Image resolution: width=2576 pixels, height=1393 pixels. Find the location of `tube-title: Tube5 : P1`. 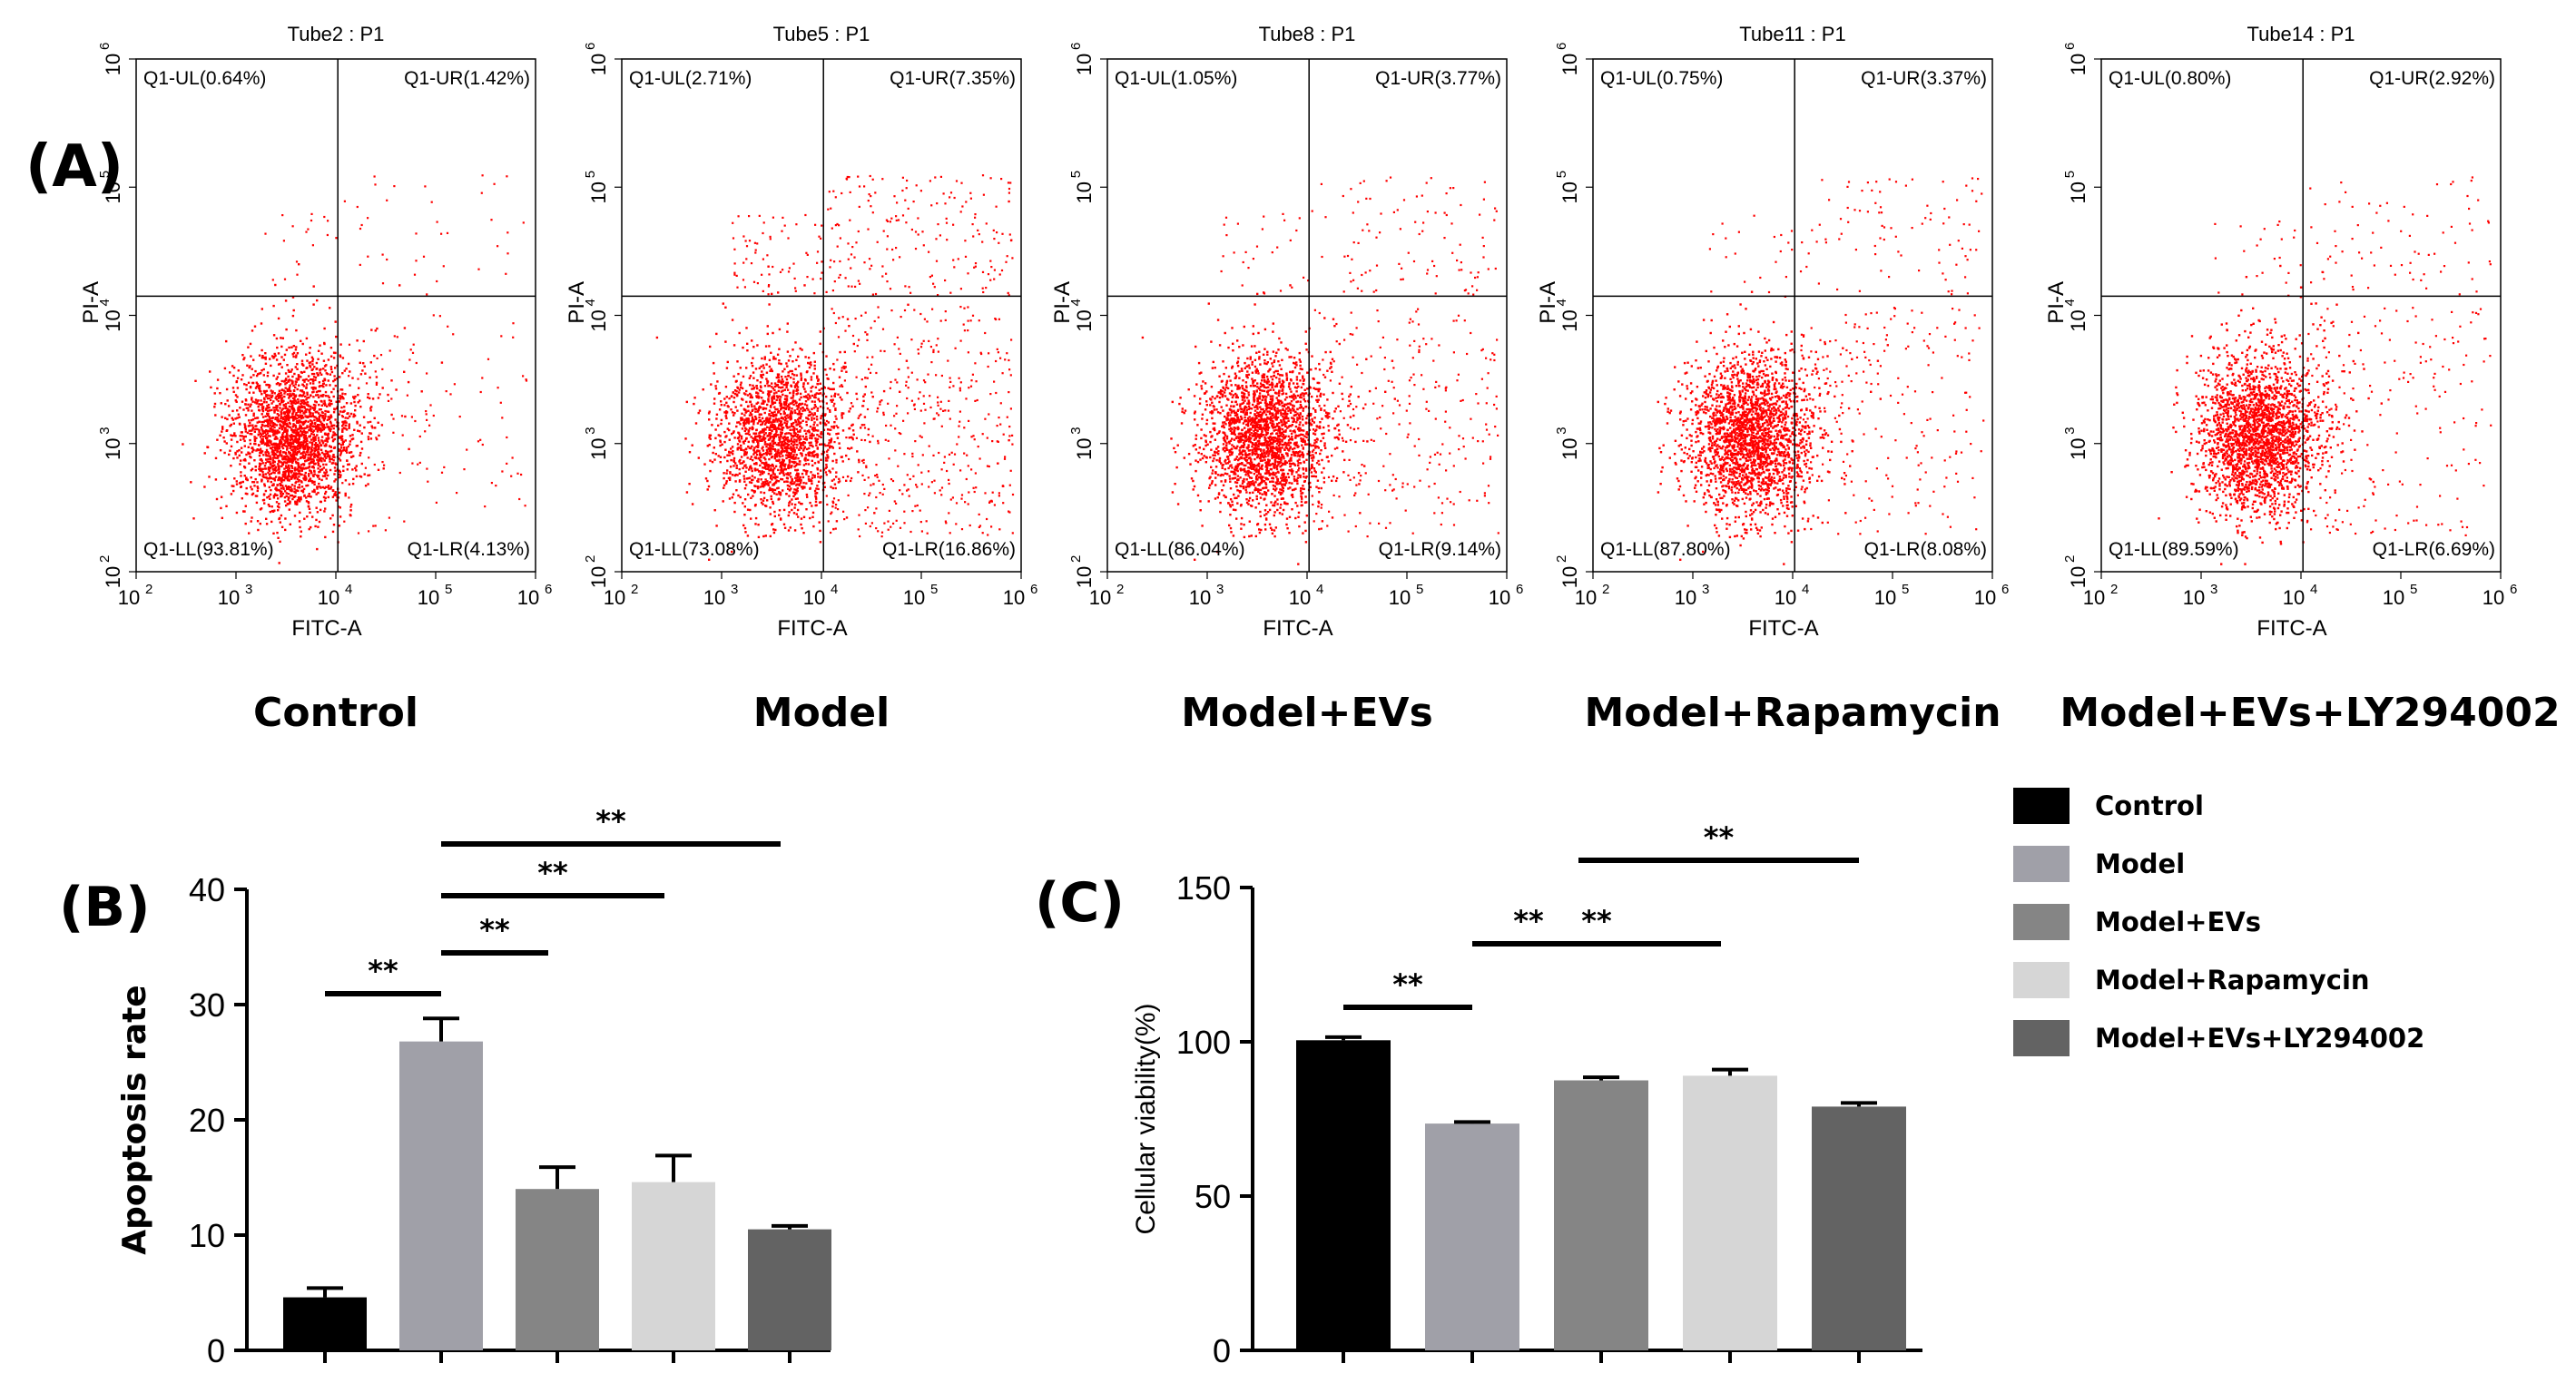

tube-title: Tube5 : P1 is located at coordinates (821, 34).